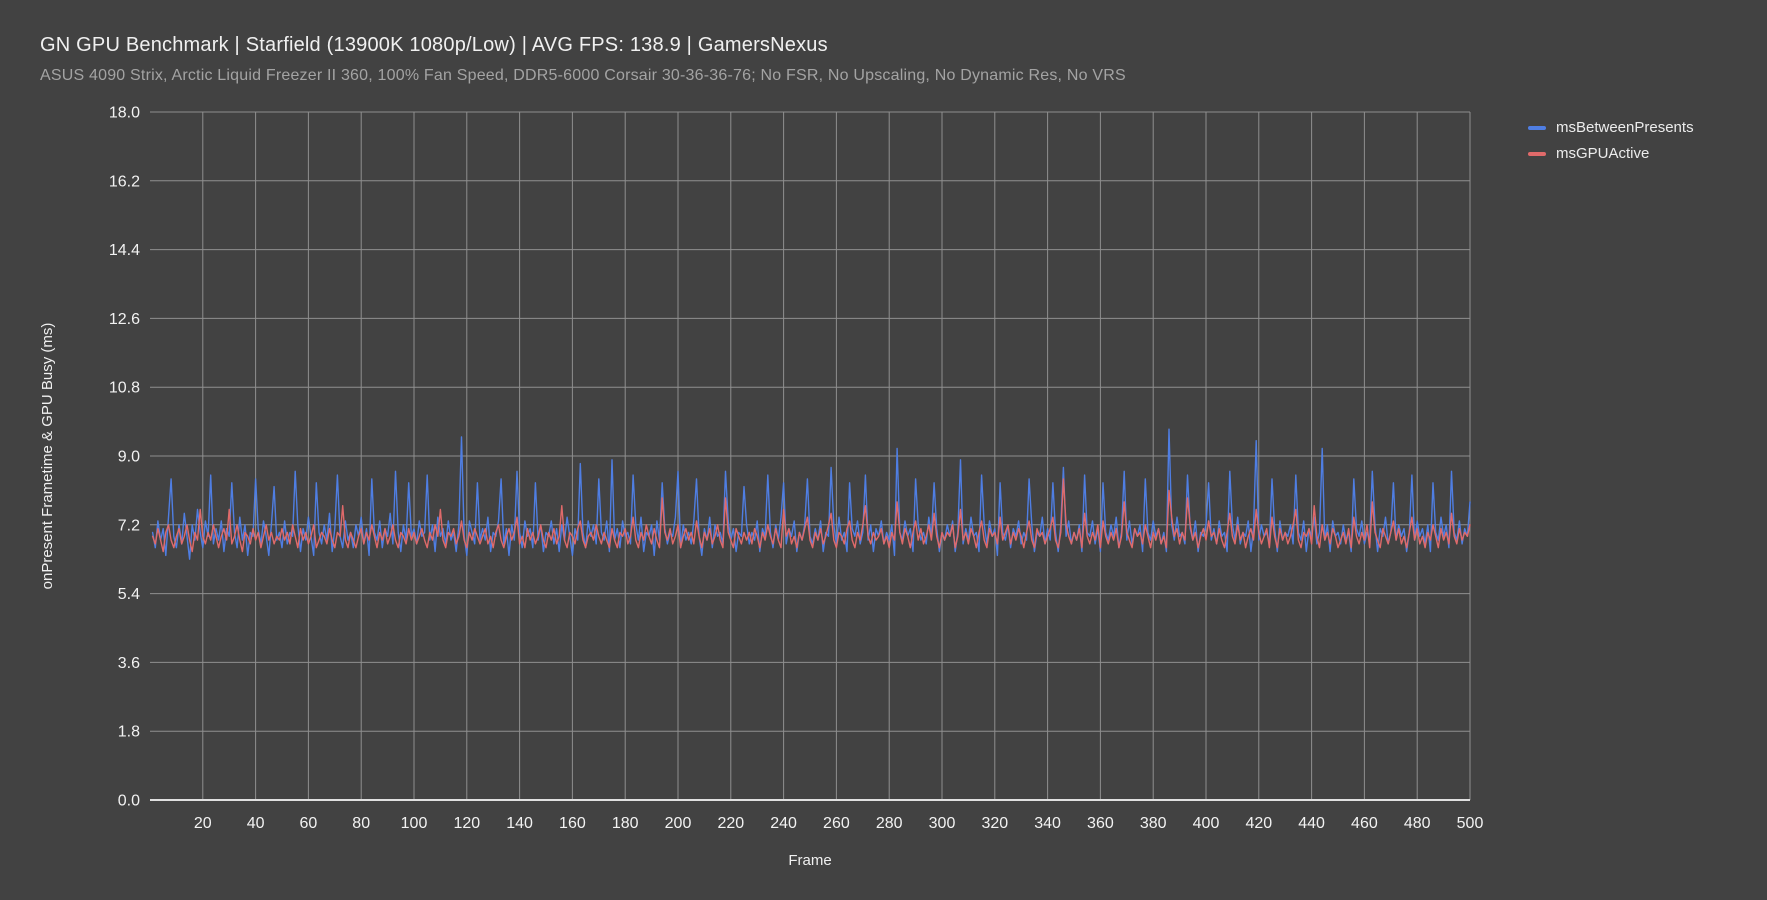 This screenshot has width=1767, height=900. I want to click on x-tick-label: 140, so click(519, 823).